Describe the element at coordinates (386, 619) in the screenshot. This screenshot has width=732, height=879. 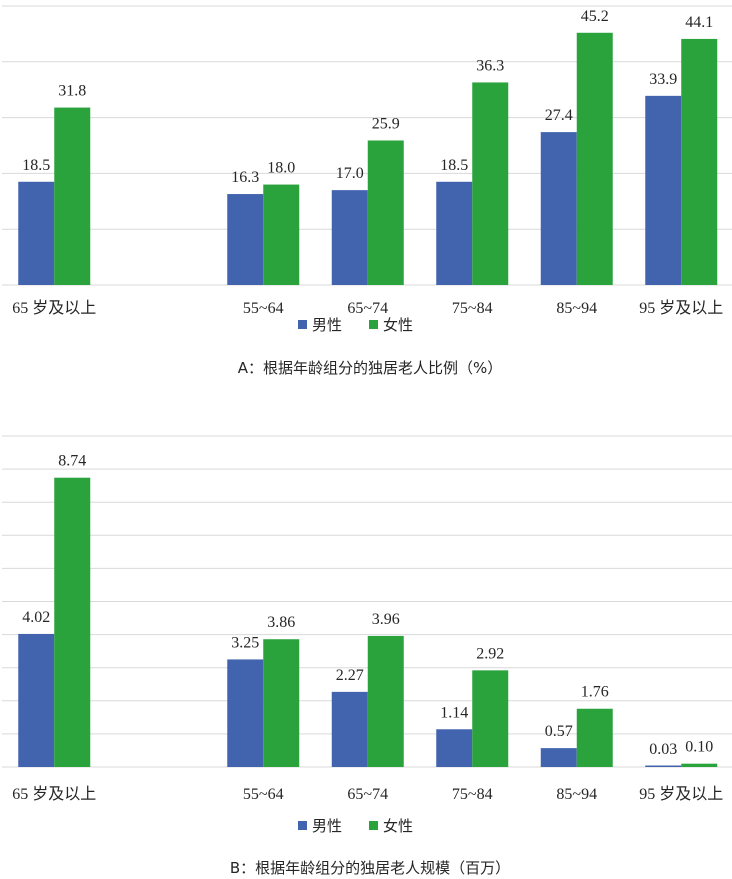
I see `data-label: 3.96` at that location.